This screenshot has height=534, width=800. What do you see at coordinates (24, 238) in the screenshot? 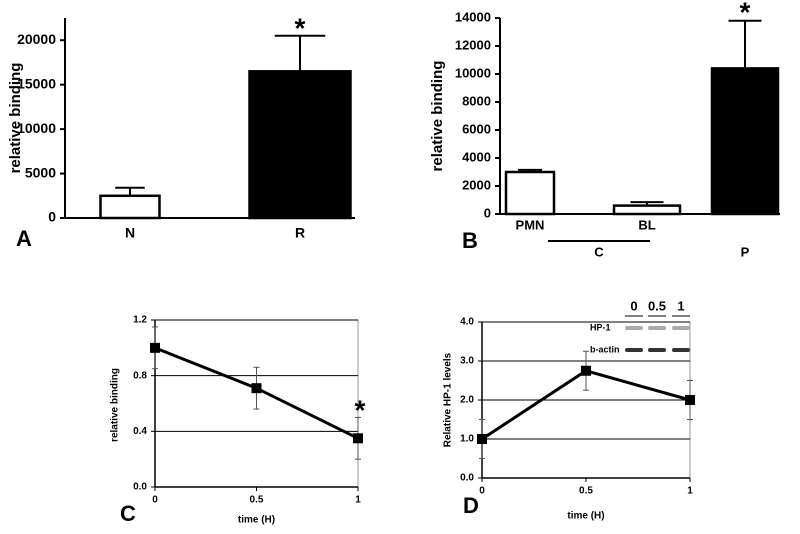
I see `panel-label: A` at bounding box center [24, 238].